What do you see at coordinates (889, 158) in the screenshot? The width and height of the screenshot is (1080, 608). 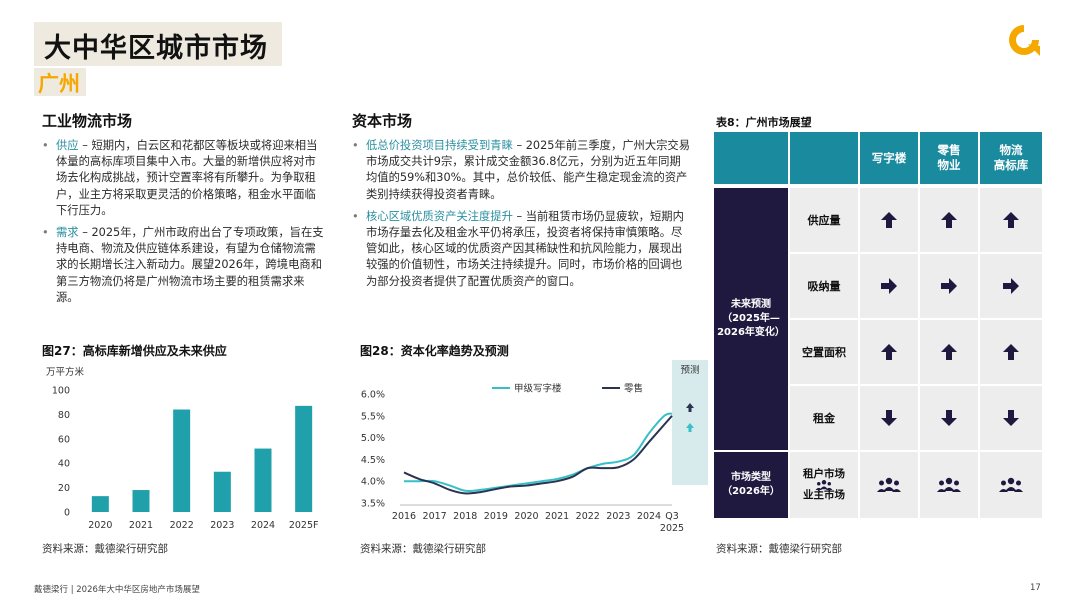 I see `table-header-col: 写字楼` at bounding box center [889, 158].